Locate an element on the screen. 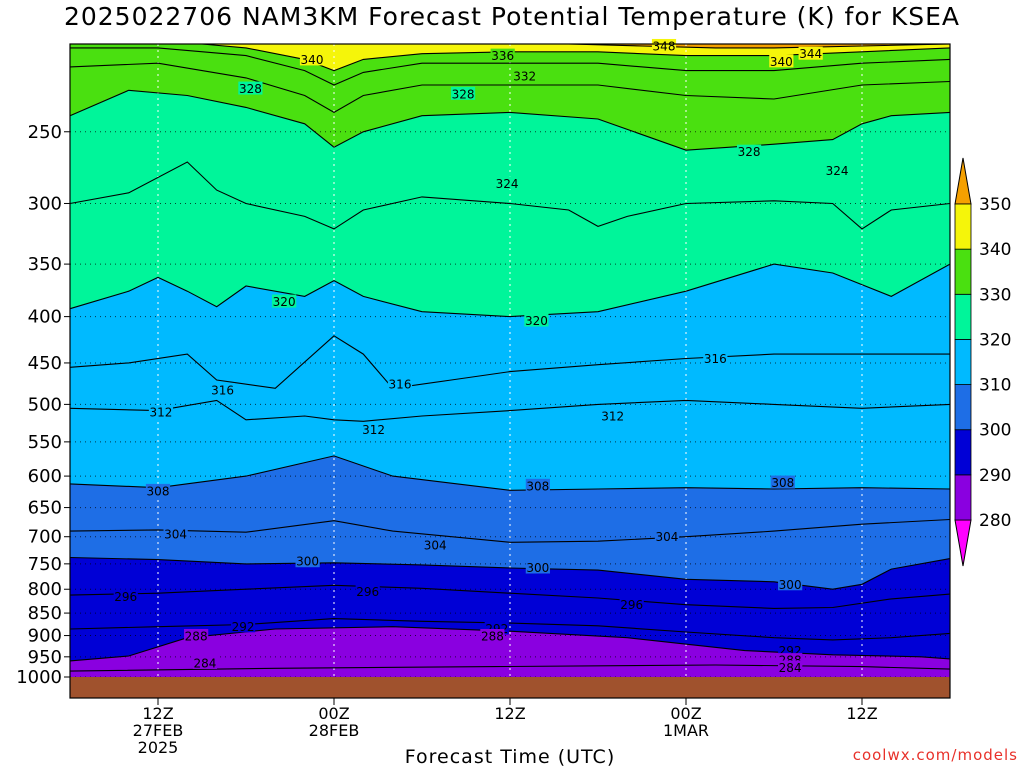 The height and width of the screenshot is (768, 1024). colorbar-tick-label: 300 is located at coordinates (995, 431).